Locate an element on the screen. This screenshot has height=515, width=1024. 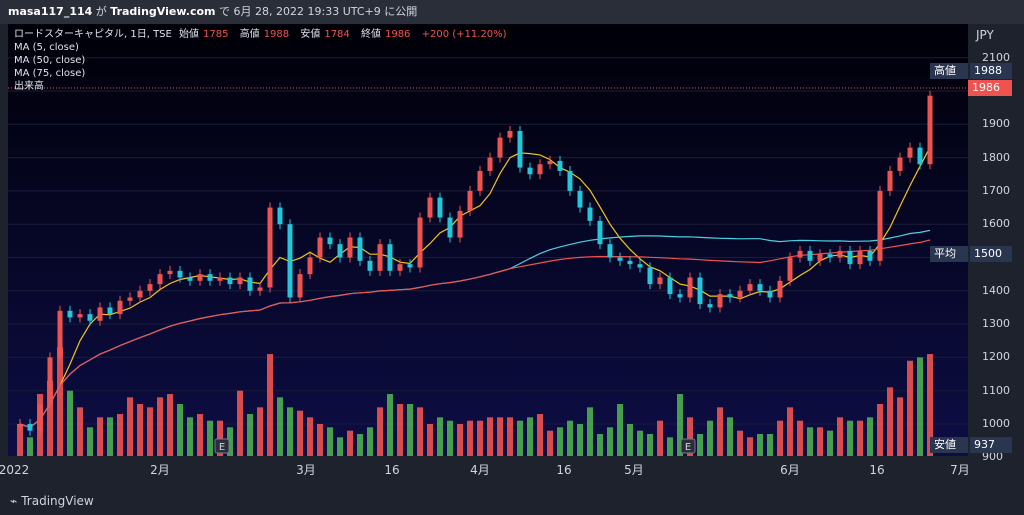
high-label: 高値 is located at coordinates (249, 34).